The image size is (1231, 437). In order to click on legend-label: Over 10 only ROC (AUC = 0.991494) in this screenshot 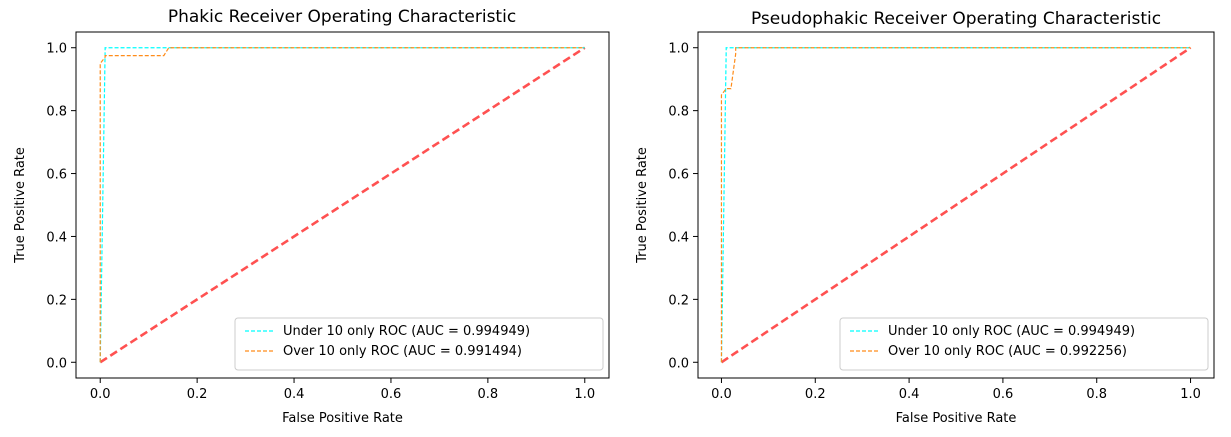, I will do `click(402, 351)`.